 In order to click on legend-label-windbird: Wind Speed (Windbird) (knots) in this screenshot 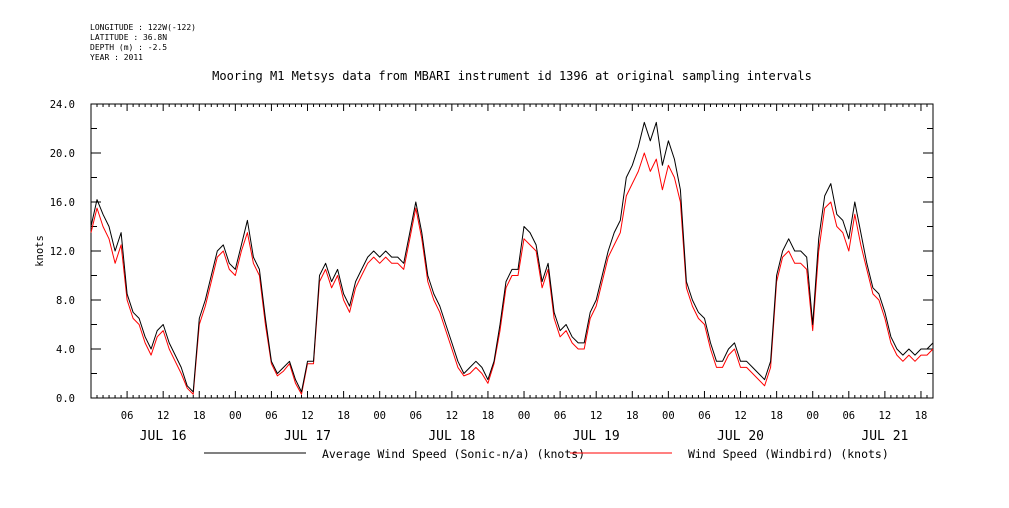, I will do `click(788, 454)`.